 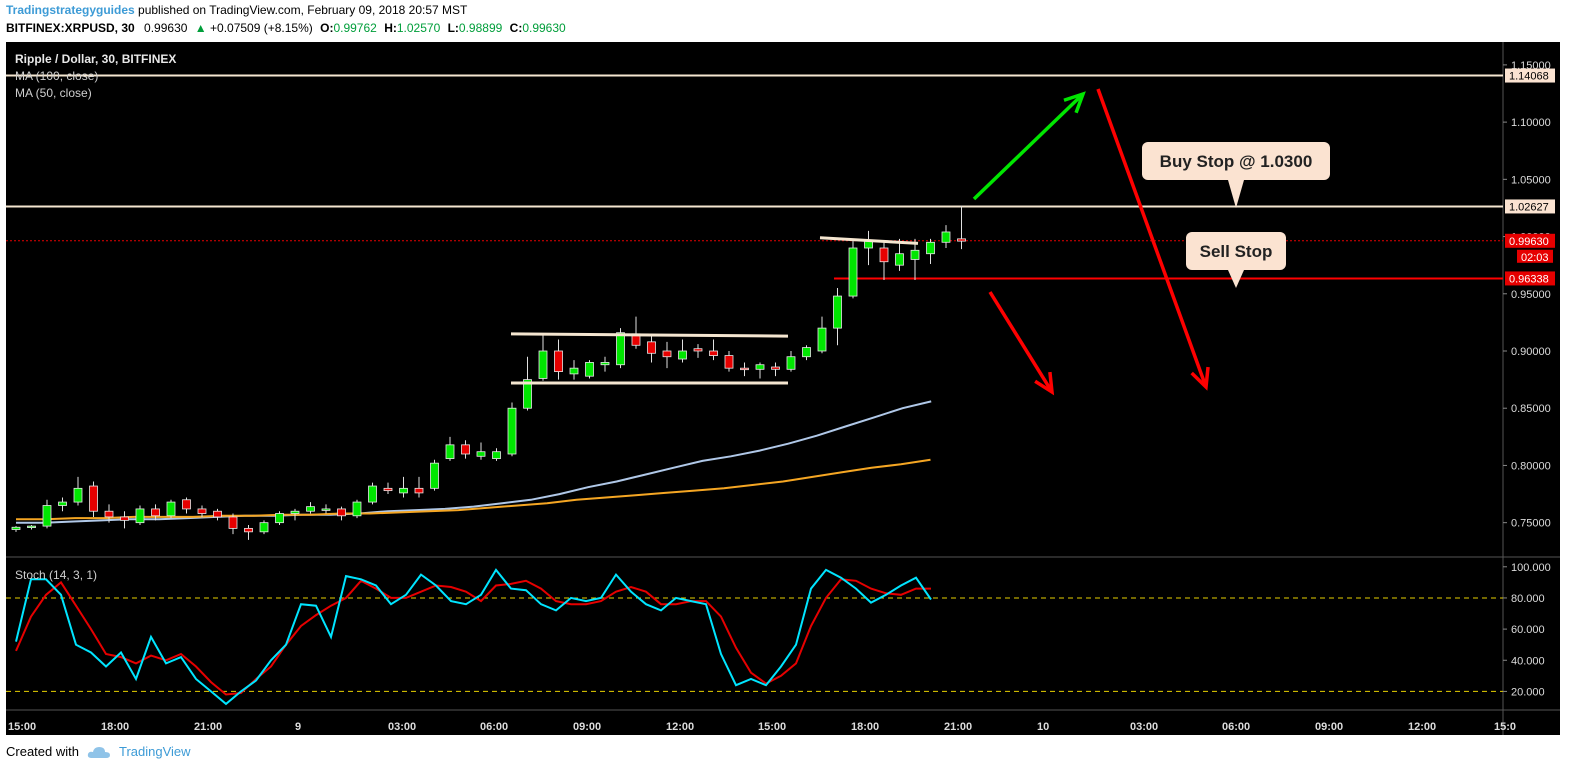 What do you see at coordinates (70, 10) in the screenshot?
I see `author-link: Tradingstrategyguides` at bounding box center [70, 10].